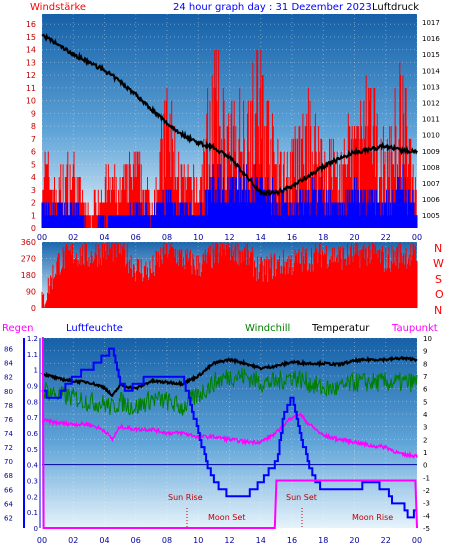  What do you see at coordinates (8, 378) in the screenshot?
I see `humidity-y-tick-label: 82` at bounding box center [8, 378].